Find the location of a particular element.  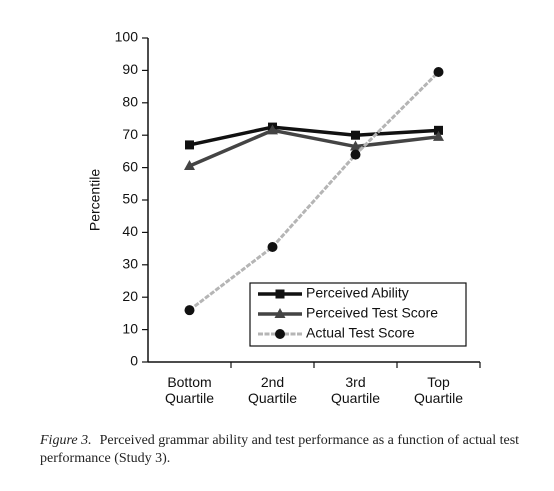

figure-label: Figure 3. is located at coordinates (66, 440).